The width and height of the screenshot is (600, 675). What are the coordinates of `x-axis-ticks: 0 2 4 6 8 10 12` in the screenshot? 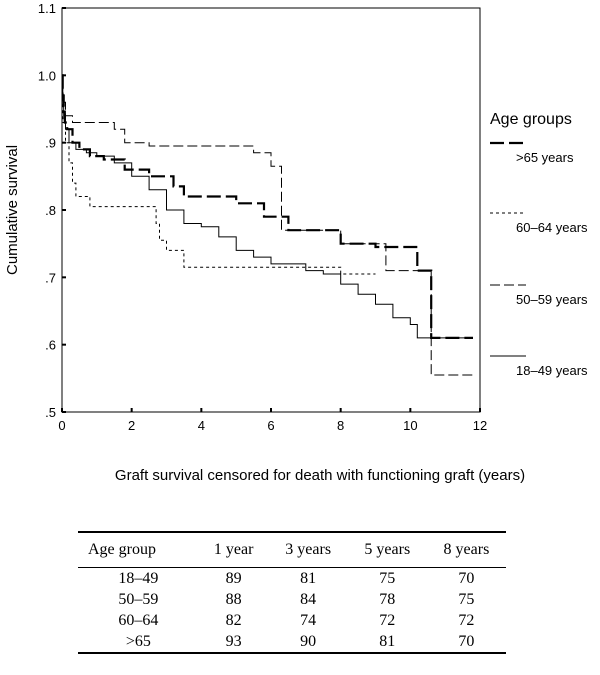 It's located at (272, 420).